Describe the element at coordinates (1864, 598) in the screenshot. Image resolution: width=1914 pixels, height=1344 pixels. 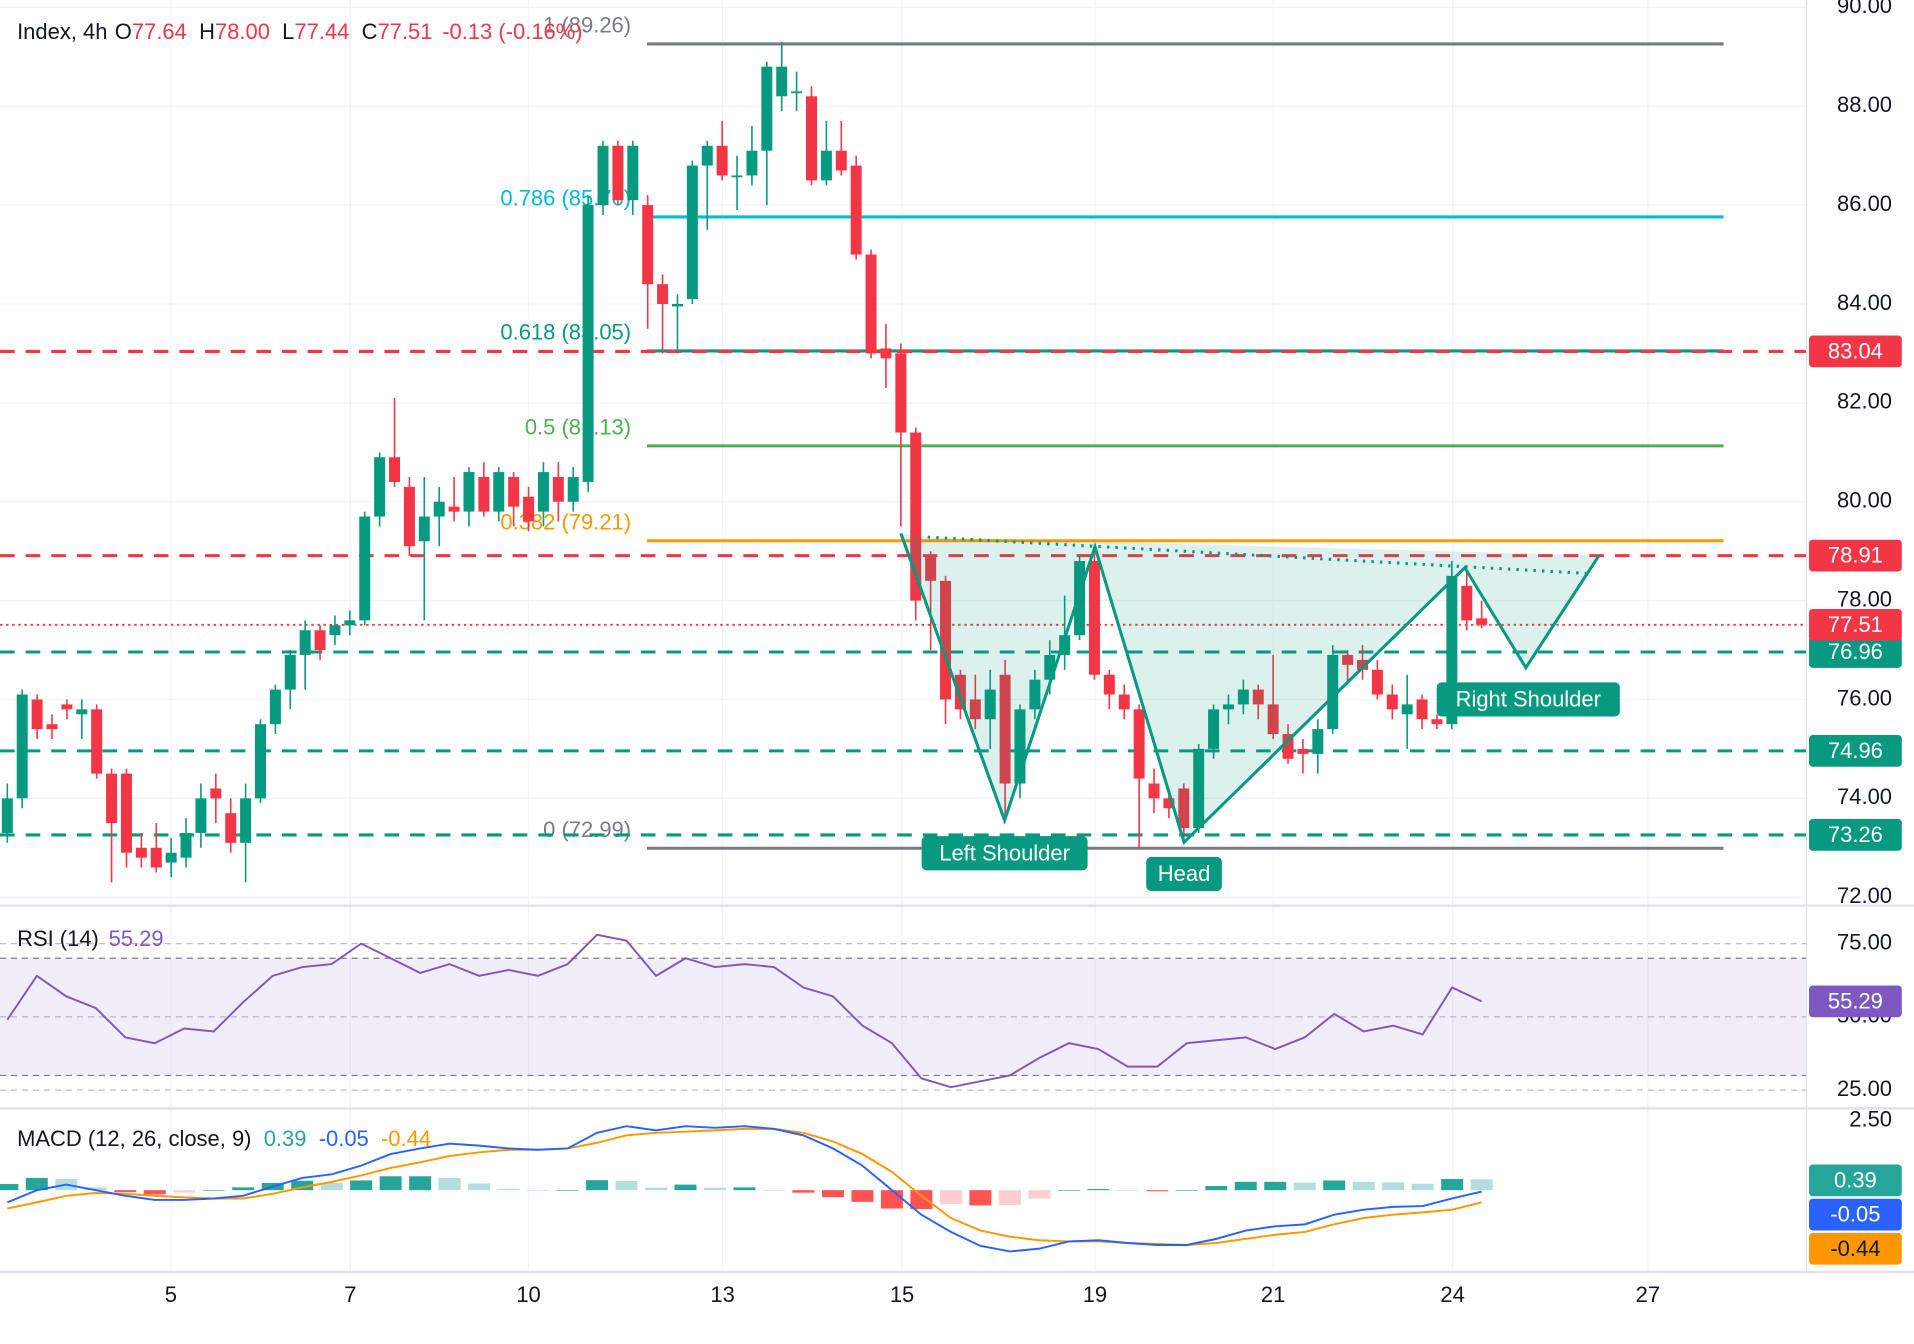
I see `y-tick-label: 78.00` at that location.